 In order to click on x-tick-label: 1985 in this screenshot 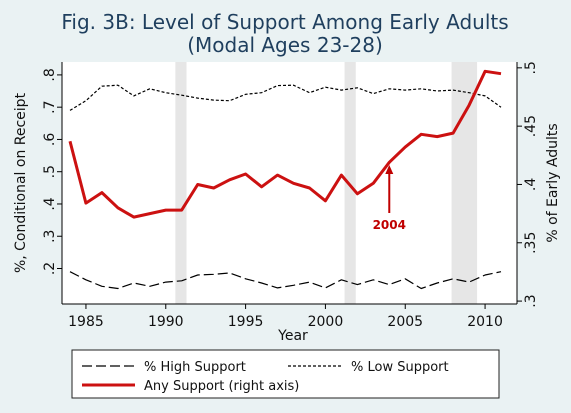, I will do `click(86, 322)`.